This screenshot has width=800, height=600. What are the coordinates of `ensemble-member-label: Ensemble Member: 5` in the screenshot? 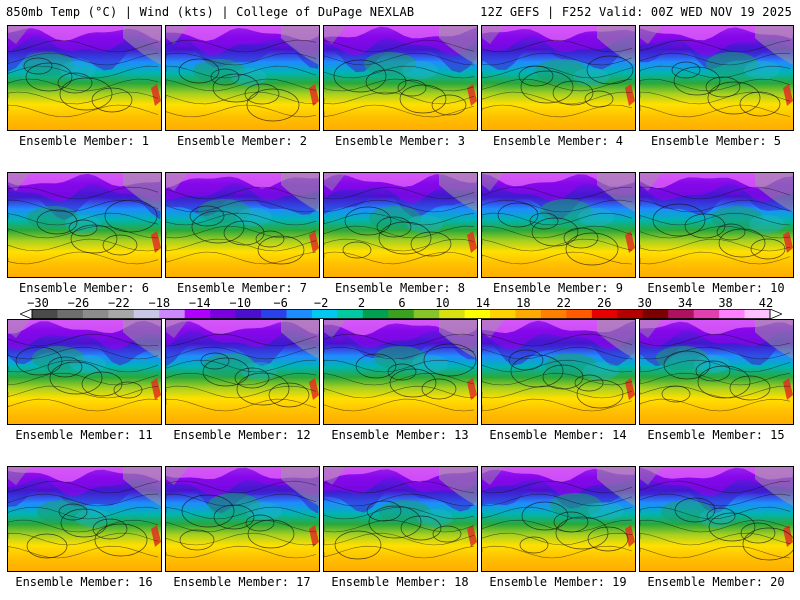 It's located at (716, 141).